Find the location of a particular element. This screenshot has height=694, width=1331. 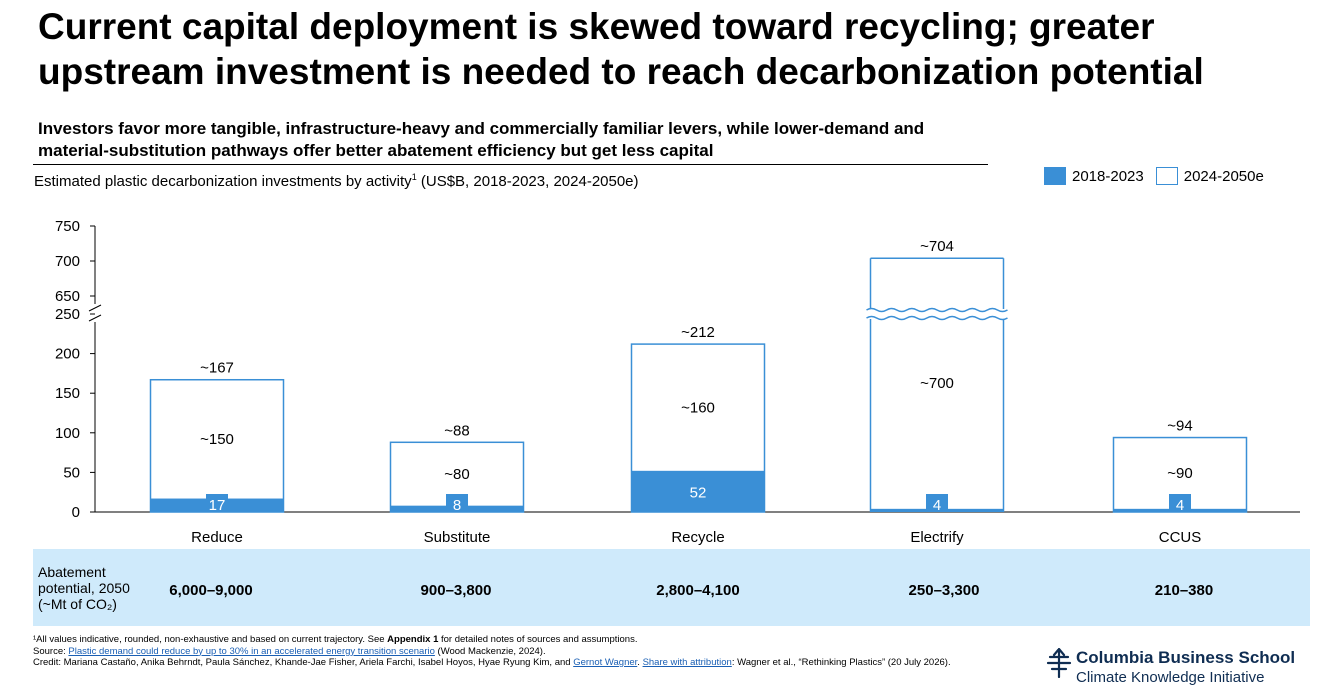

logo-initiative-name: Climate Knowledge Initiative is located at coordinates (1170, 677).